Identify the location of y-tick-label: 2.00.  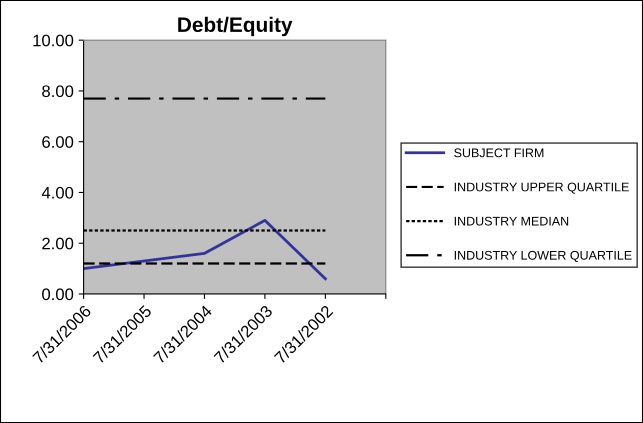
(58, 244).